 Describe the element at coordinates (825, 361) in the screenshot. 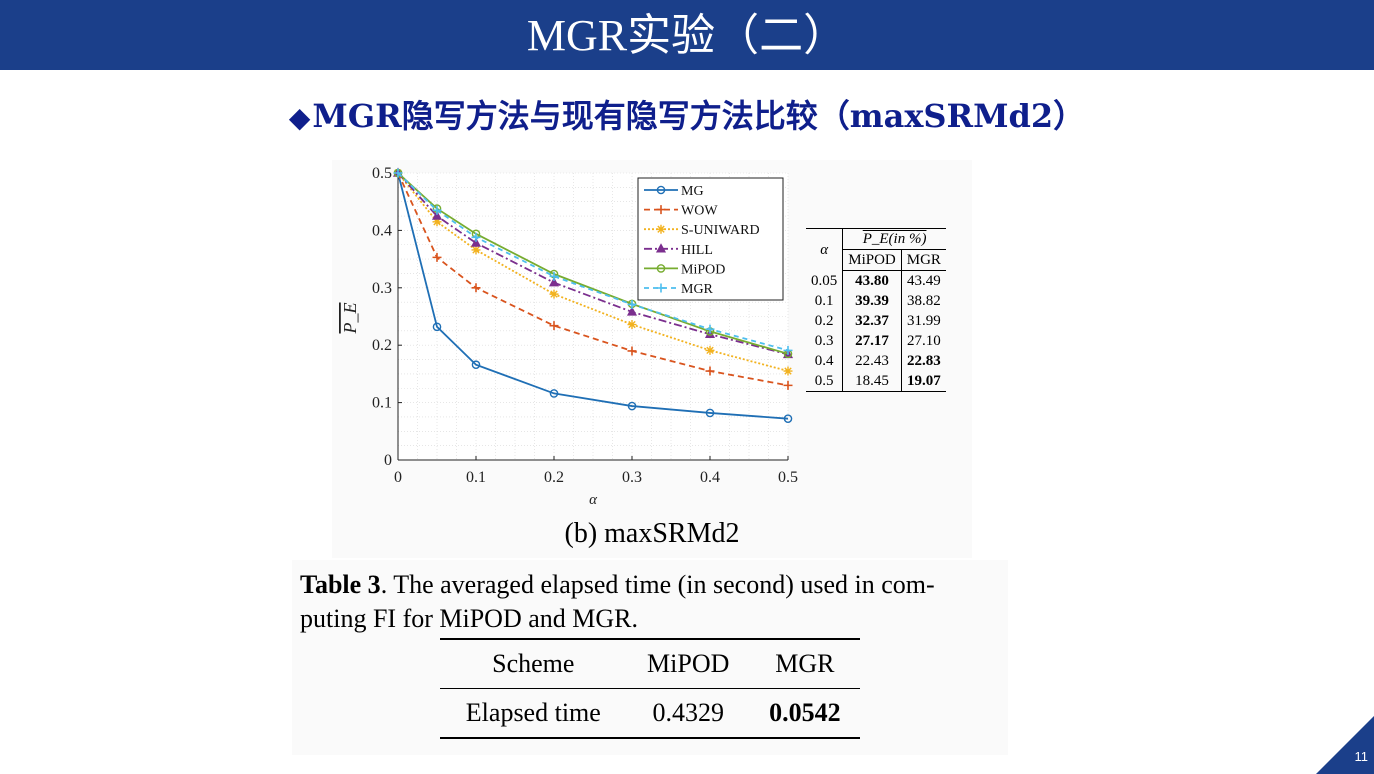

I see `pe-cell-alpha: 0.4` at that location.